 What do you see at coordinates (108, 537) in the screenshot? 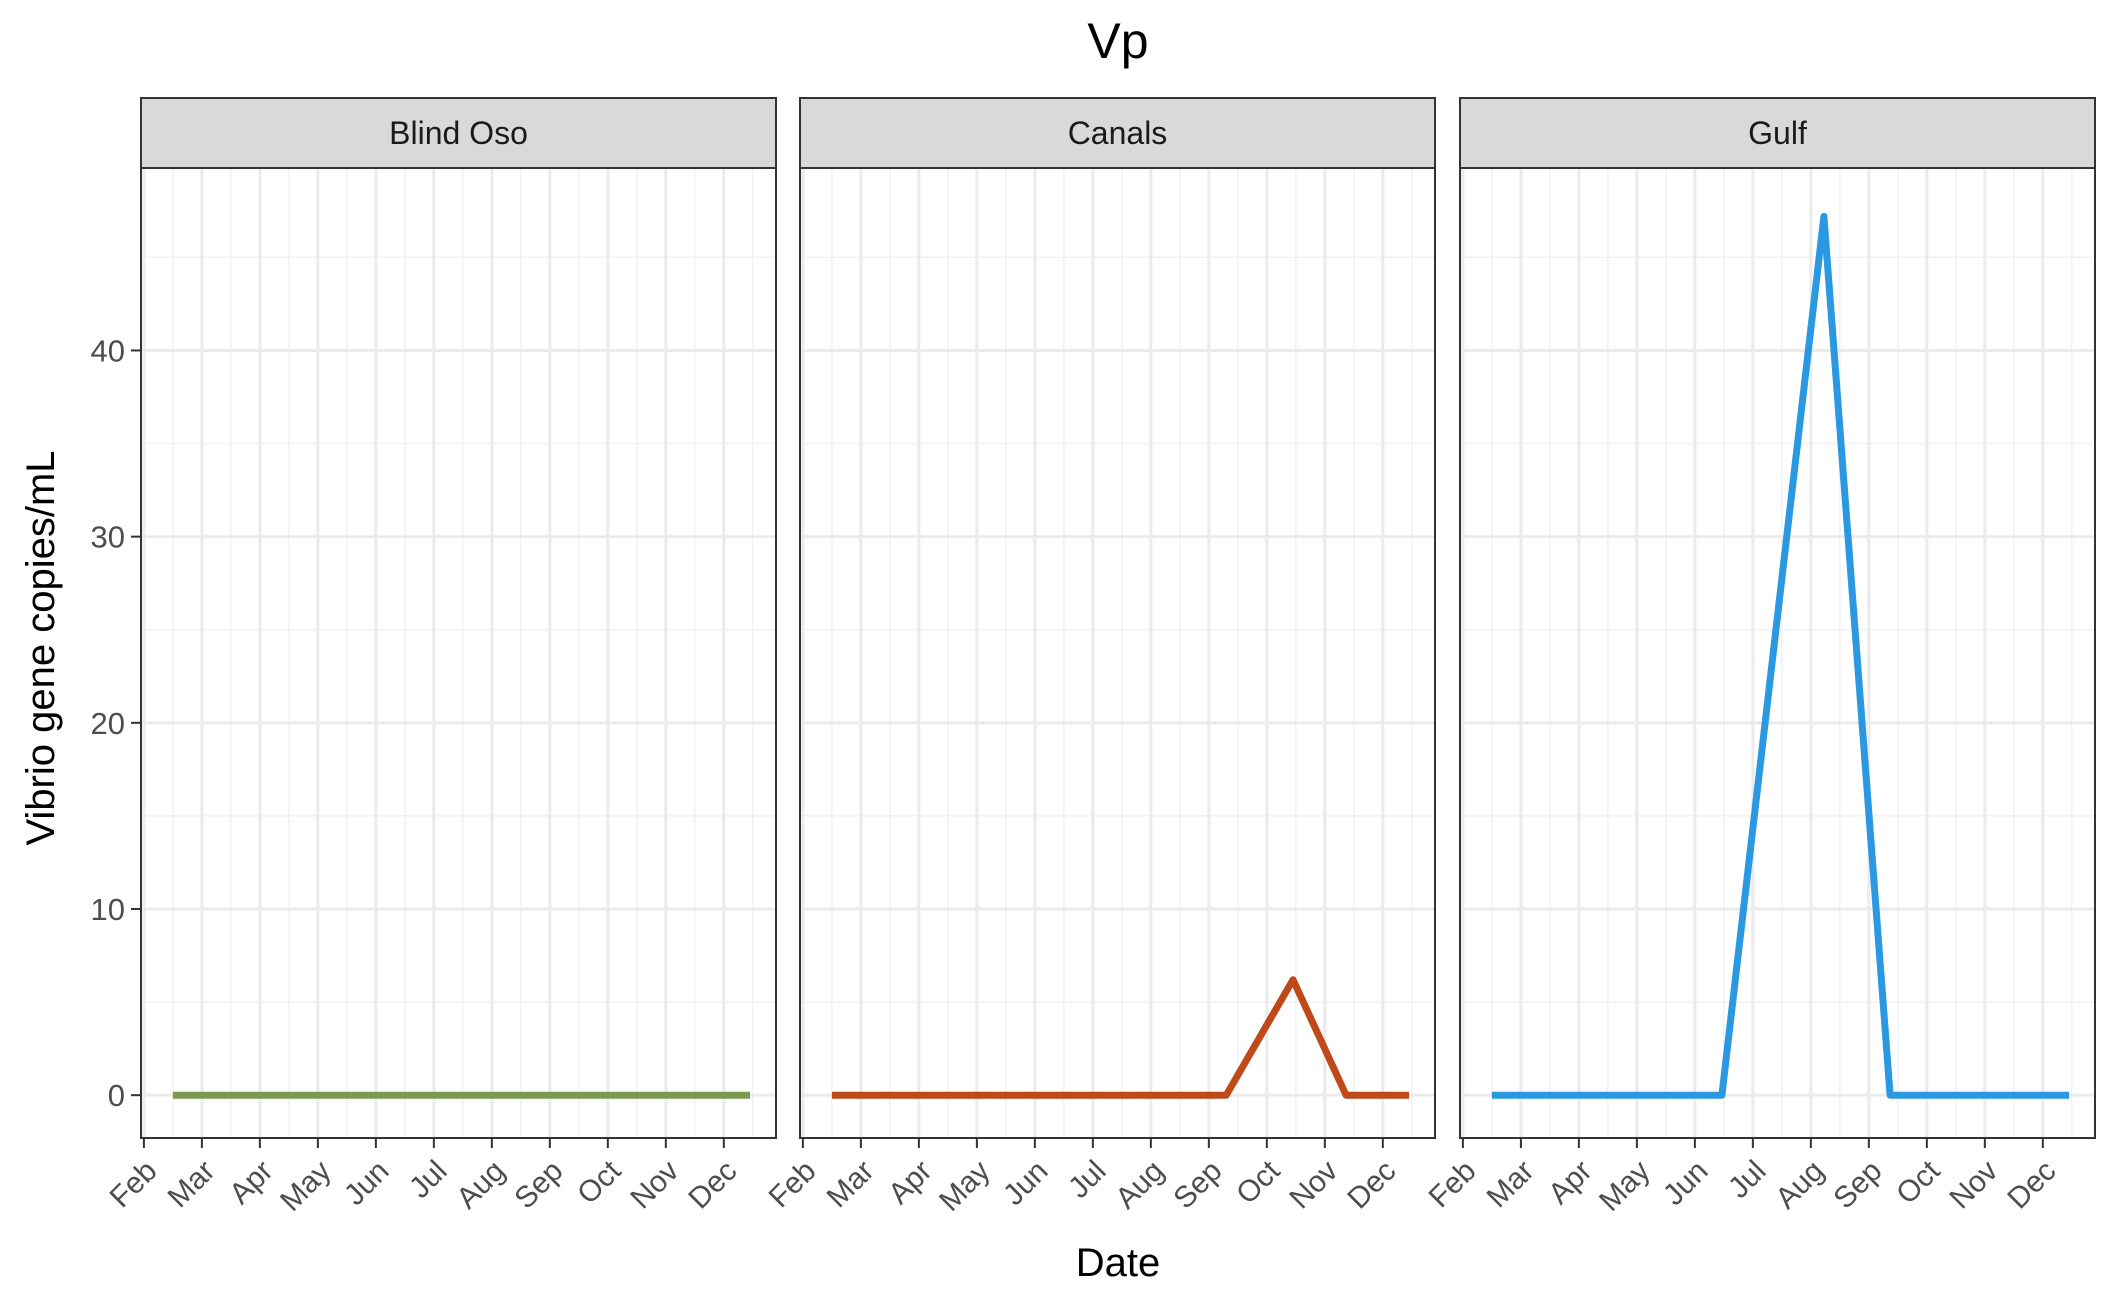
I see `y-tick-label: 30` at bounding box center [108, 537].